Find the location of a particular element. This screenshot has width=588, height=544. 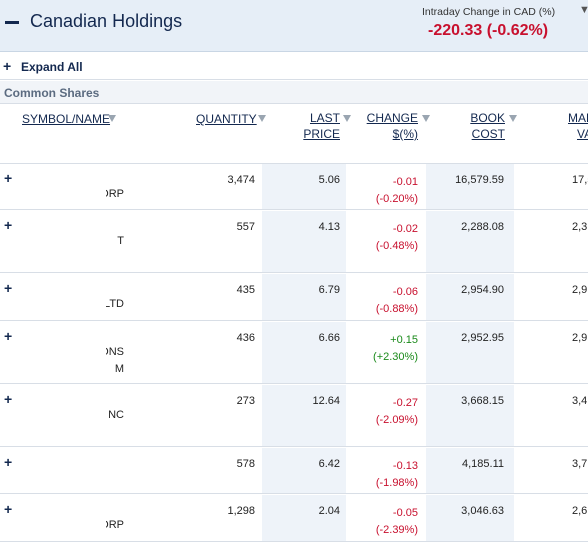

quantity-value: 557 is located at coordinates (245, 227).